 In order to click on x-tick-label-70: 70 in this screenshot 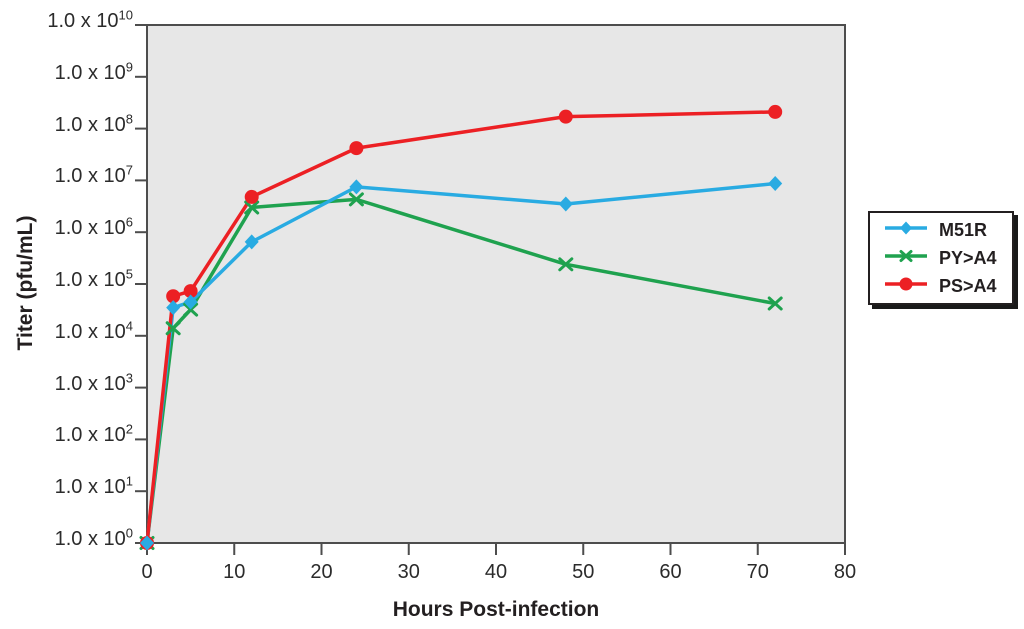, I will do `click(757, 572)`.